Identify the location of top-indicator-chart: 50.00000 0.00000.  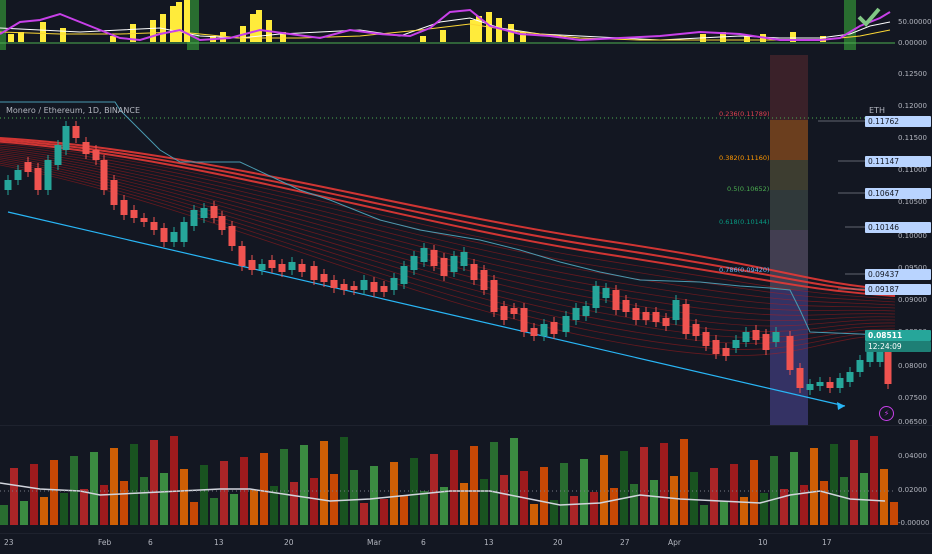
(465, 25).